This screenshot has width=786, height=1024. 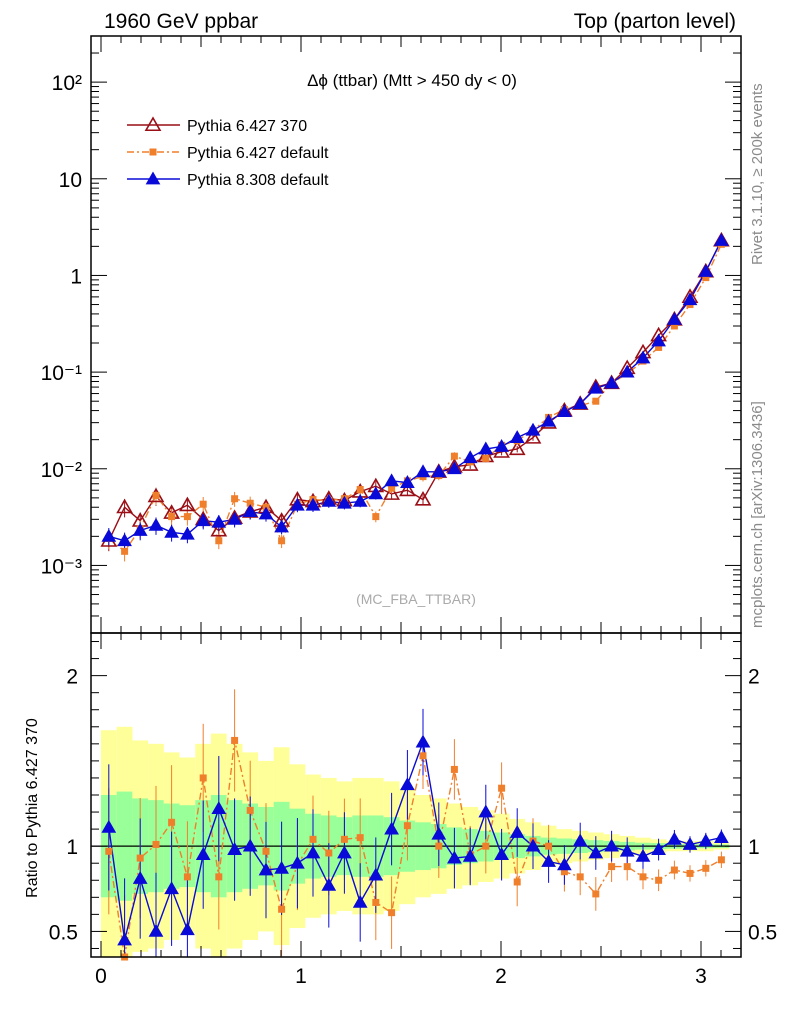 I want to click on y-tick-label: 10⁻², so click(x=61, y=470).